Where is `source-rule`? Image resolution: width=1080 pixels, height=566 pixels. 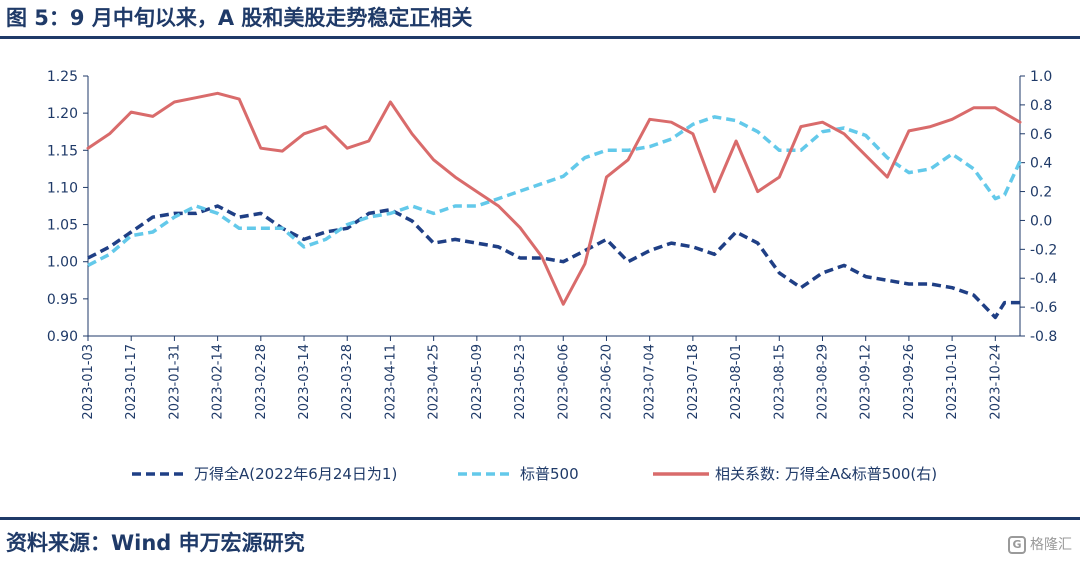 source-rule is located at coordinates (540, 518).